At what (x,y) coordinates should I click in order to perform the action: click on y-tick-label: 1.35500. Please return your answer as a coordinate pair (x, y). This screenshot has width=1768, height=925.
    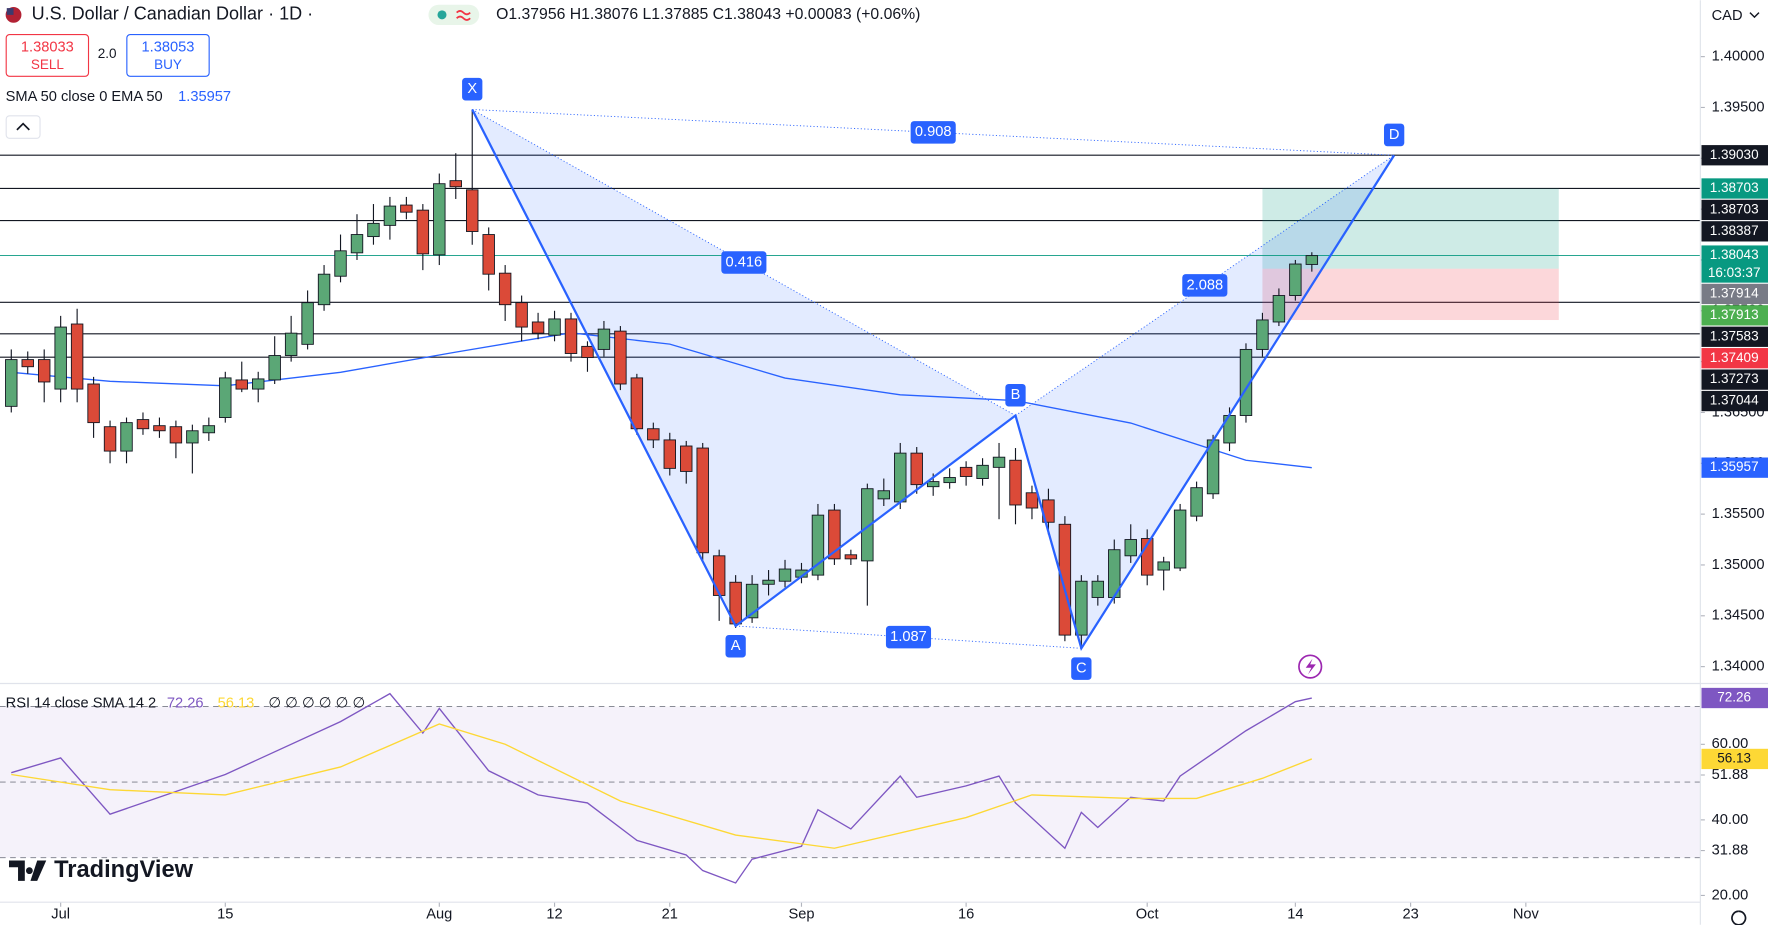
    Looking at the image, I should click on (1738, 514).